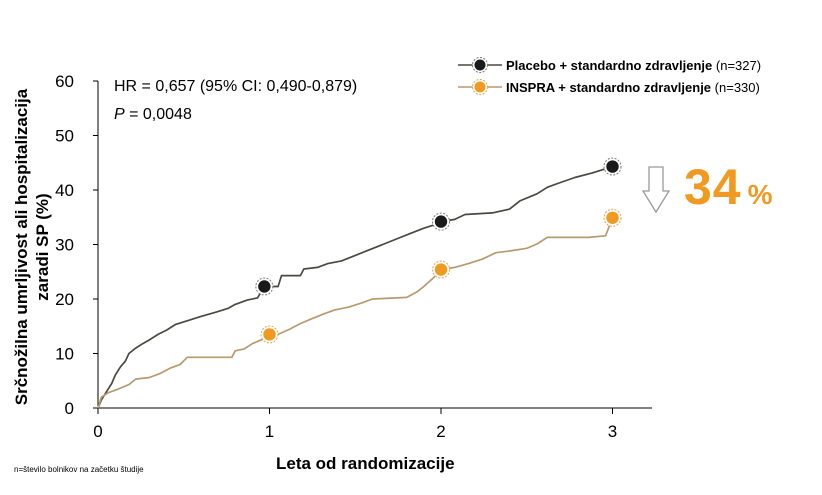 The height and width of the screenshot is (495, 822). What do you see at coordinates (365, 463) in the screenshot?
I see `x-axis-title: Leta od randomizacije` at bounding box center [365, 463].